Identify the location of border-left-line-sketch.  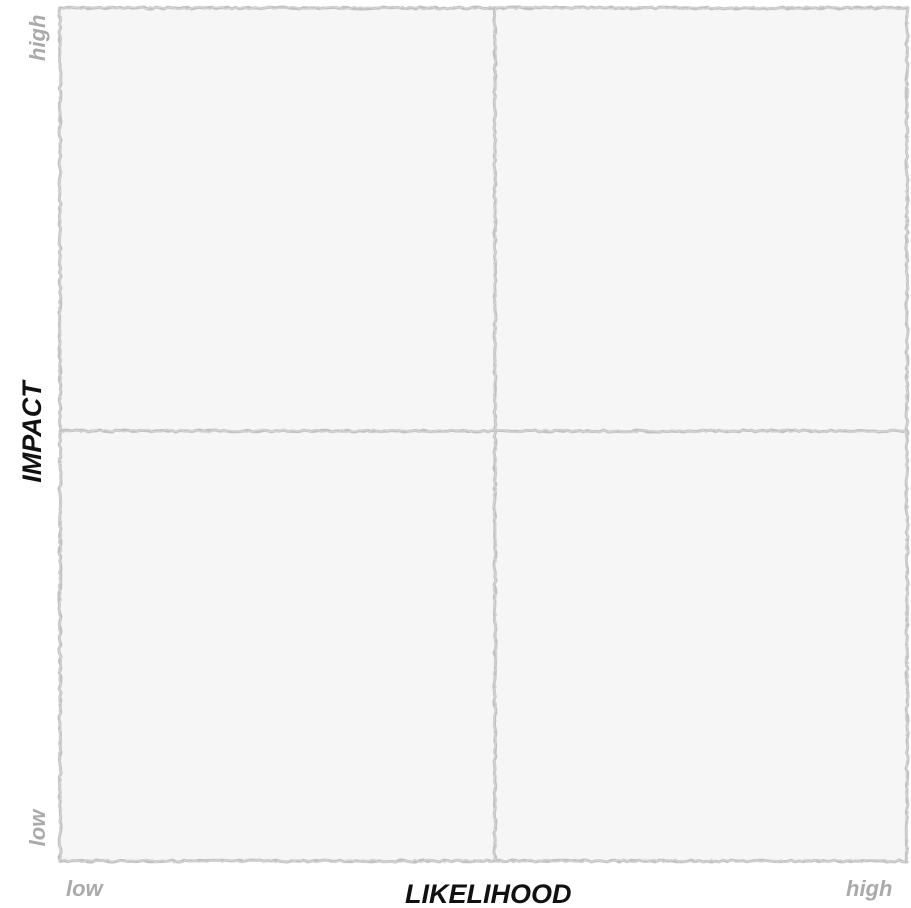
(60, 434).